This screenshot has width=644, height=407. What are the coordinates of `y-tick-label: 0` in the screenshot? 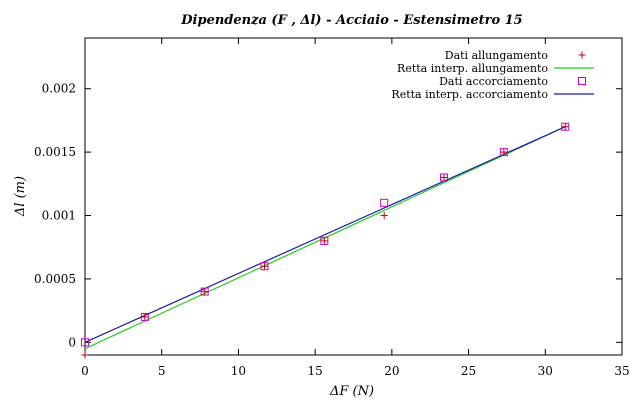 It's located at (72, 342).